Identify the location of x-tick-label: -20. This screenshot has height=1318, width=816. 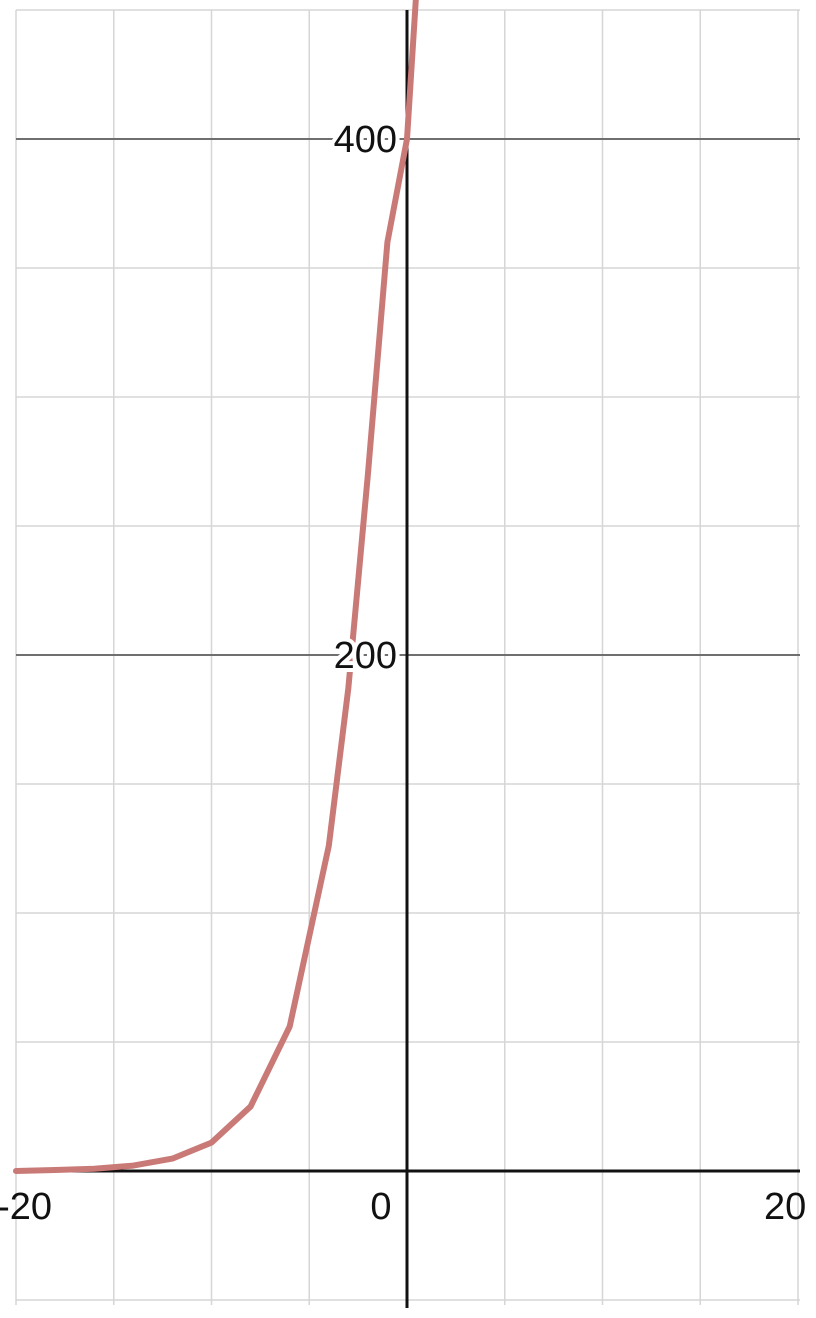
(26, 1207).